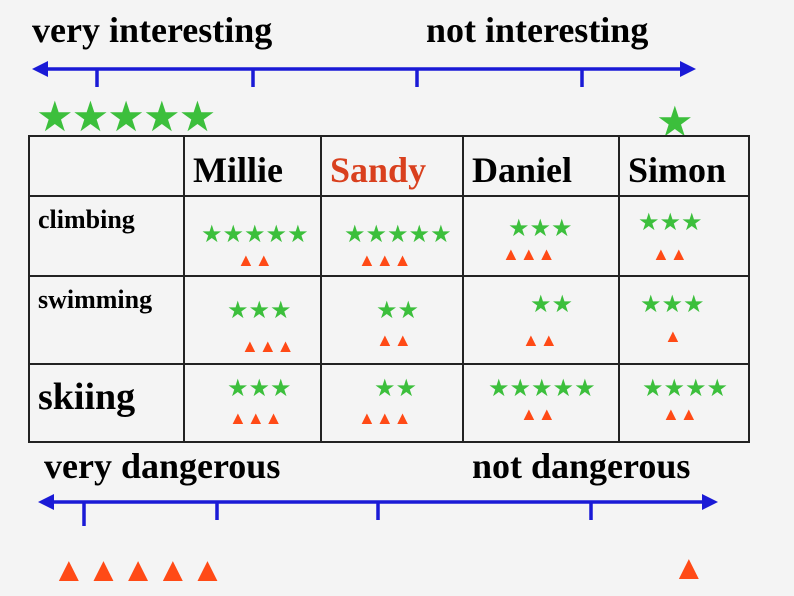 This screenshot has width=794, height=596. Describe the element at coordinates (95, 299) in the screenshot. I see `activity-label: swimming` at that location.